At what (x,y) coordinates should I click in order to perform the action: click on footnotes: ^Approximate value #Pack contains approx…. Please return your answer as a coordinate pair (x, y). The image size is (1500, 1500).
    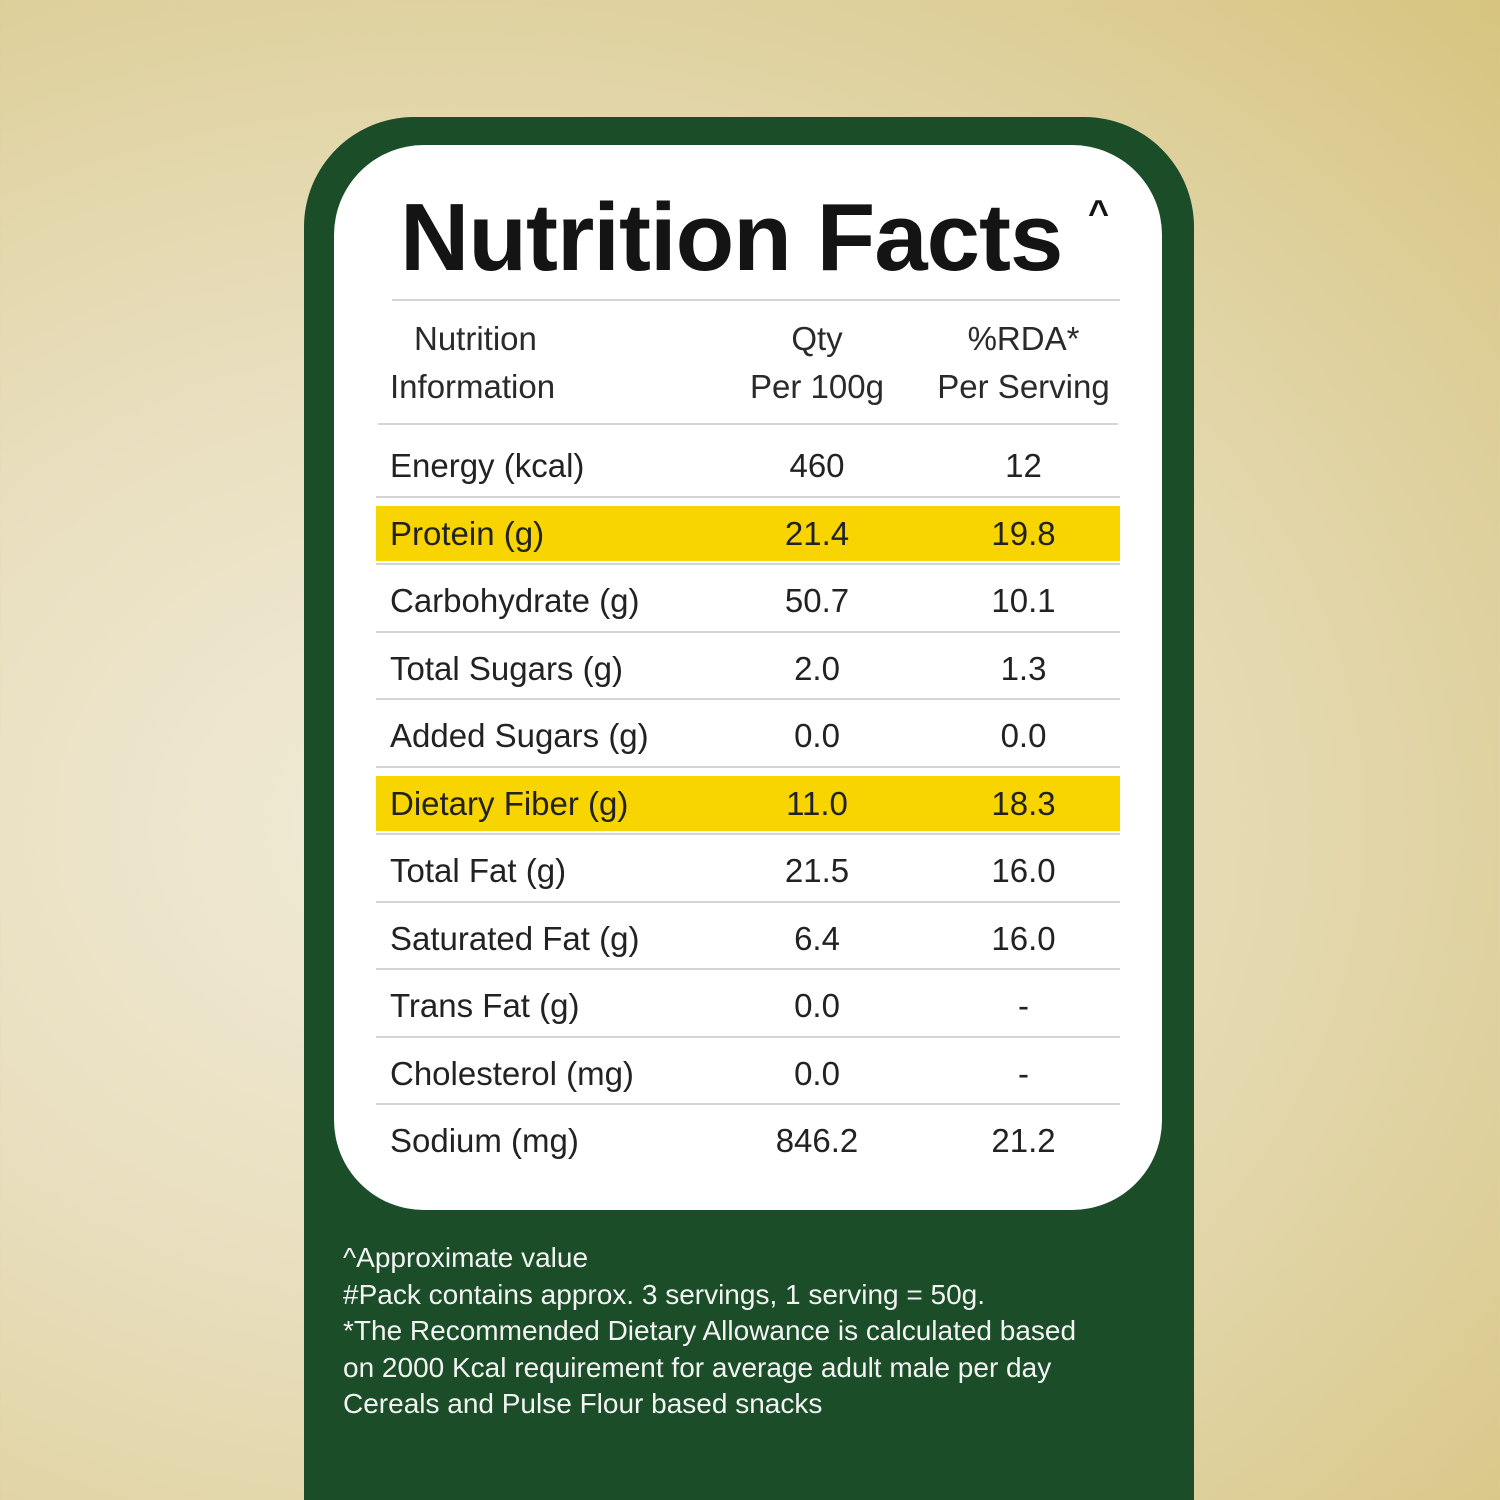
    Looking at the image, I should click on (753, 1331).